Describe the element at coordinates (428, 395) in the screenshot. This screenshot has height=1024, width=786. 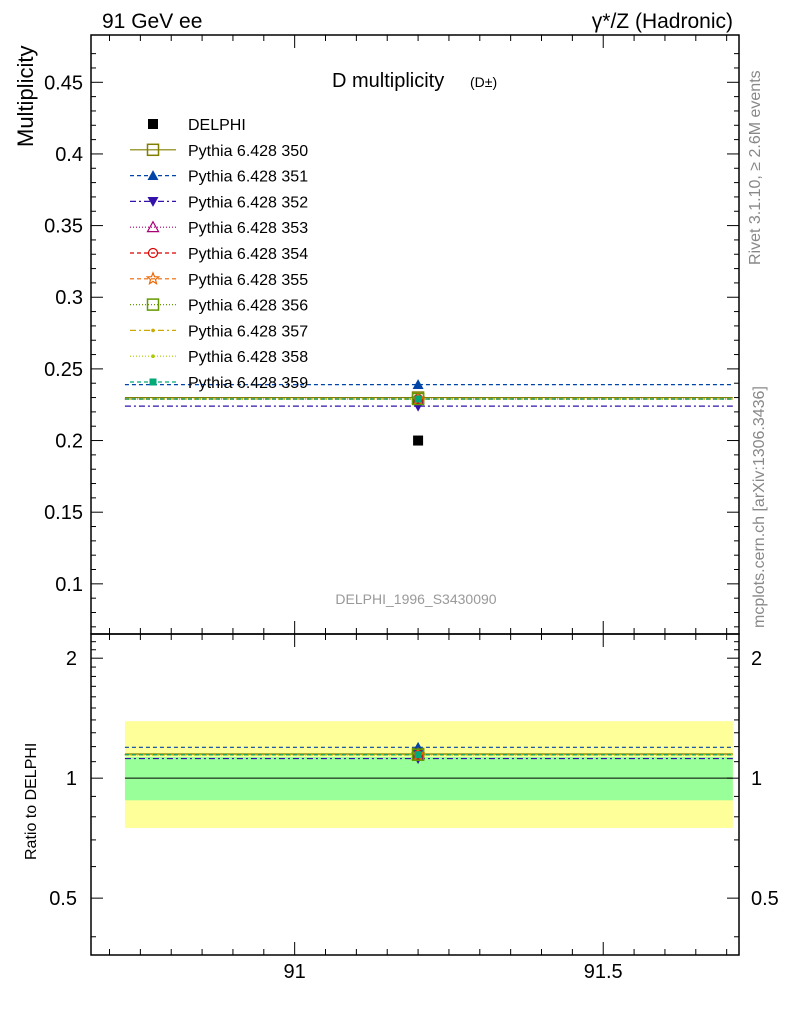
I see `main-series-lines` at that location.